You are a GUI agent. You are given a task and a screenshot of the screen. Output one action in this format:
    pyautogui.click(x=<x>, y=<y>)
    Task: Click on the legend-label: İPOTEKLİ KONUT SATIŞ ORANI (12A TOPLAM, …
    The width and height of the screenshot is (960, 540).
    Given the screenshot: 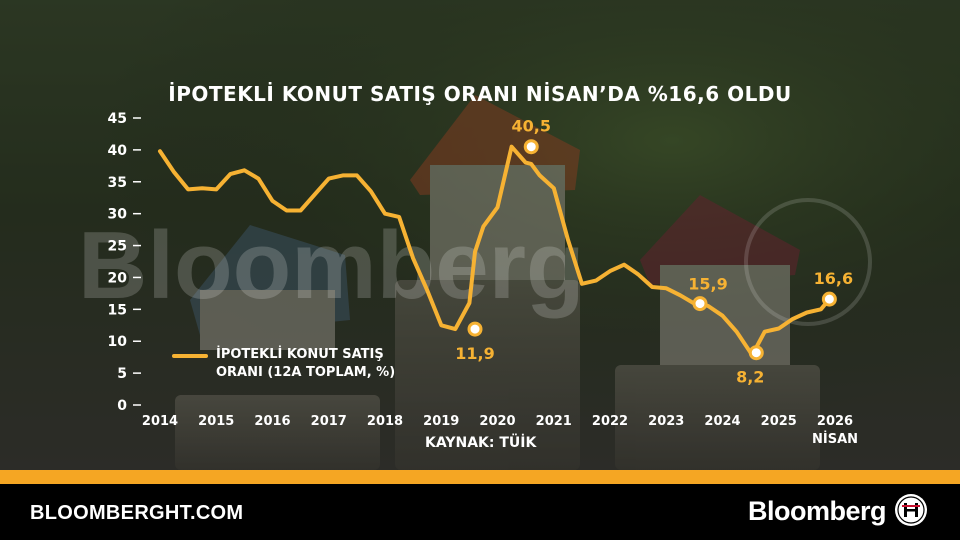 What is the action you would take?
    pyautogui.click(x=306, y=363)
    